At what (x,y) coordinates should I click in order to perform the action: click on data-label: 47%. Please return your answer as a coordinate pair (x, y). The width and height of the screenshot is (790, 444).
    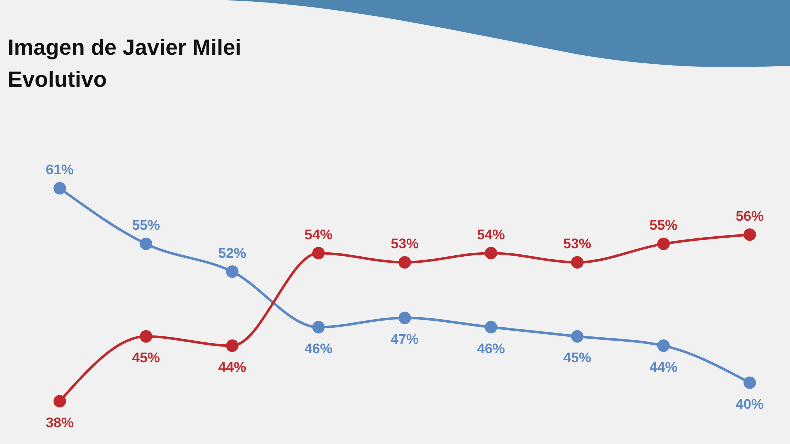
    Looking at the image, I should click on (405, 339).